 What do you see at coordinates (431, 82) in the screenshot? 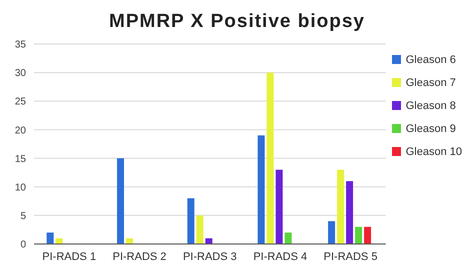
I see `legend-label: Gleason 7` at bounding box center [431, 82].